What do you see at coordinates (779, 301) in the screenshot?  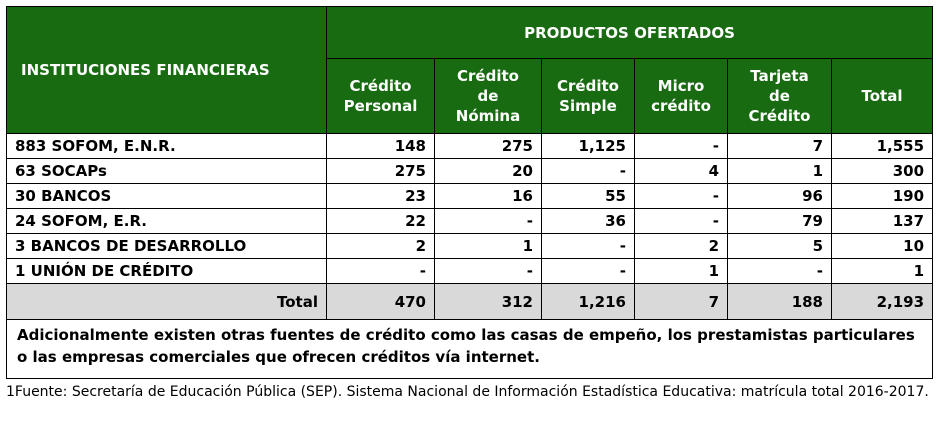 I see `total-cell: 188` at bounding box center [779, 301].